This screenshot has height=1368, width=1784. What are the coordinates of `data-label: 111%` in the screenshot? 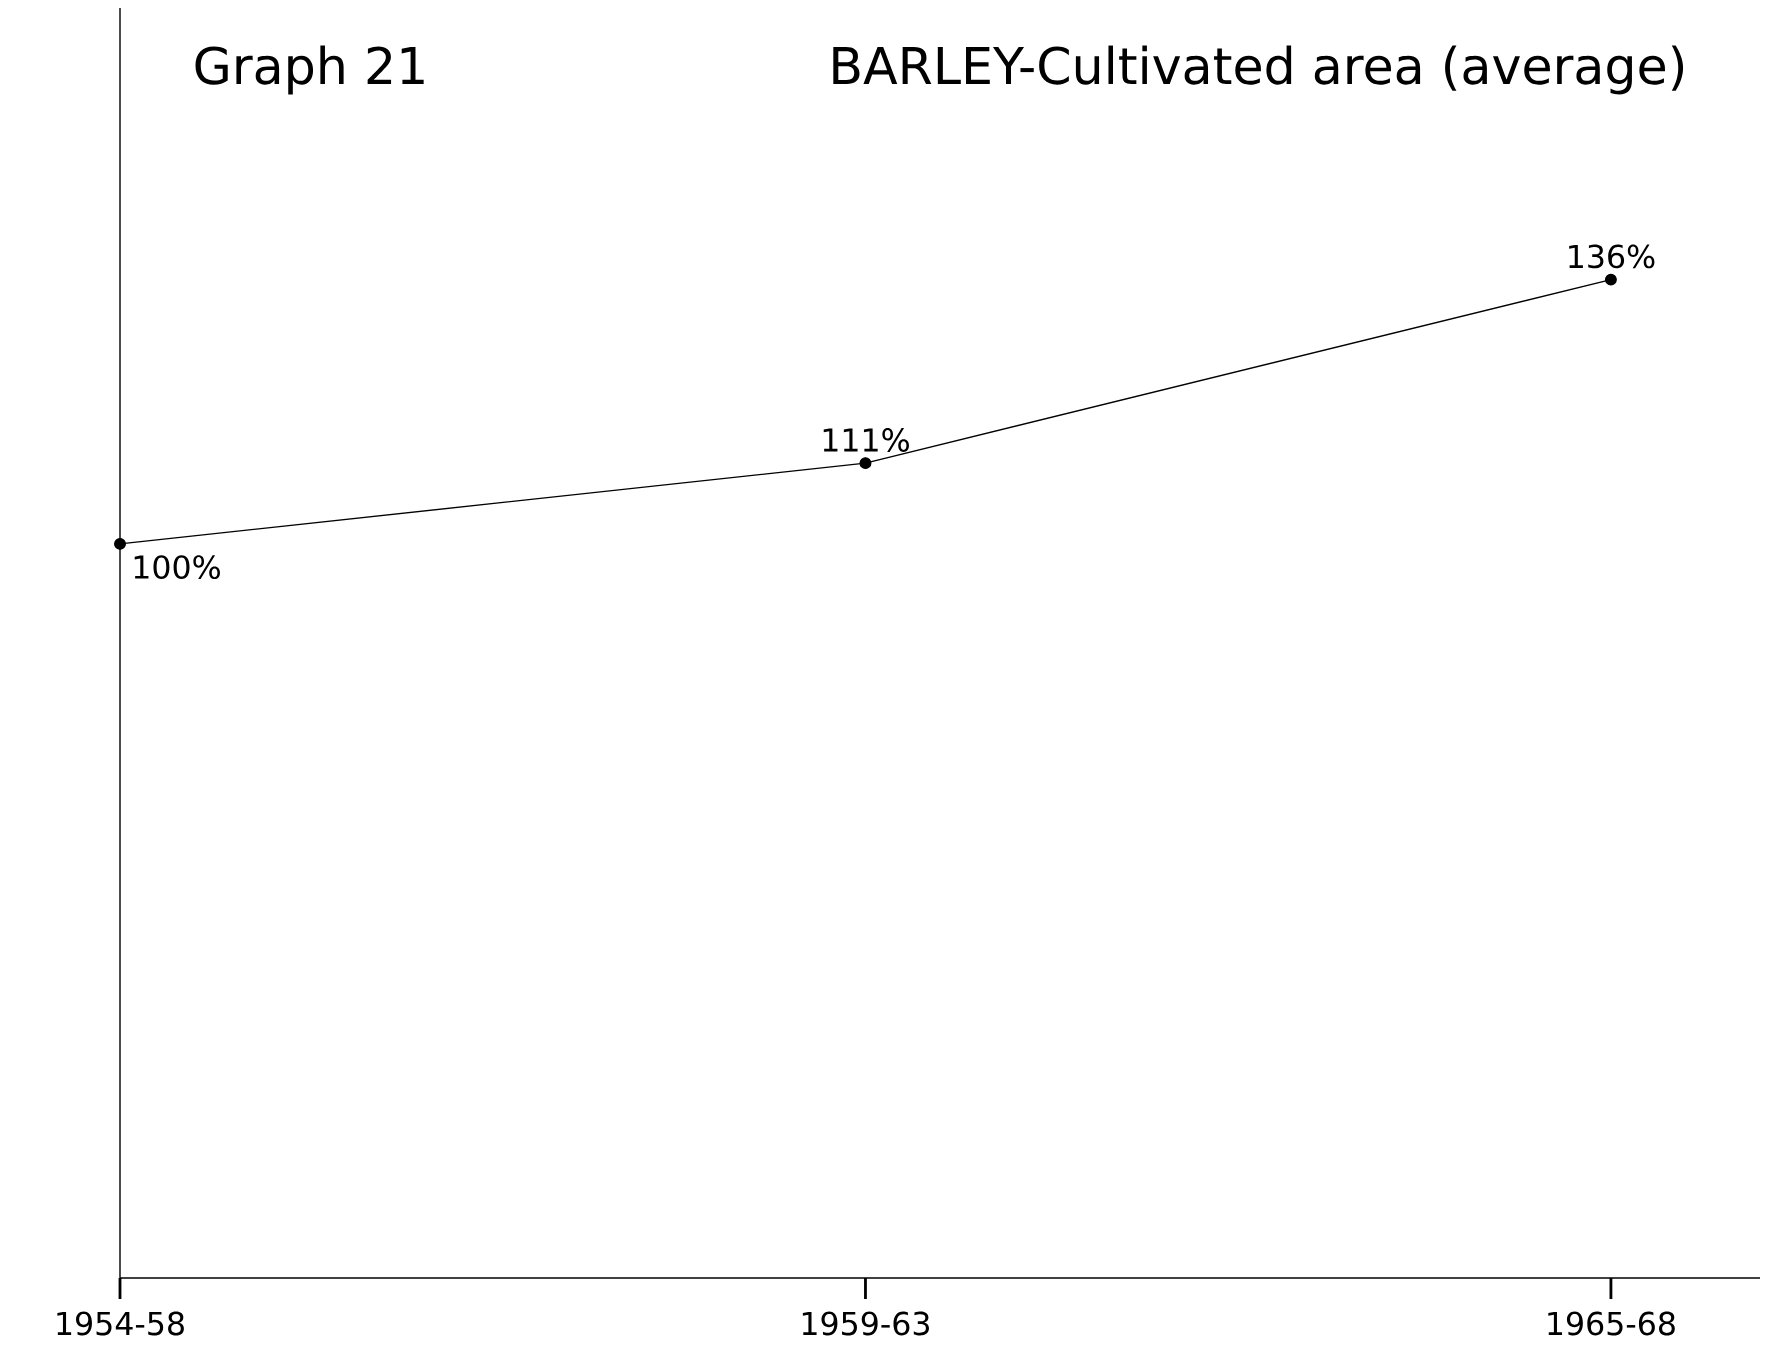 It's located at (866, 439).